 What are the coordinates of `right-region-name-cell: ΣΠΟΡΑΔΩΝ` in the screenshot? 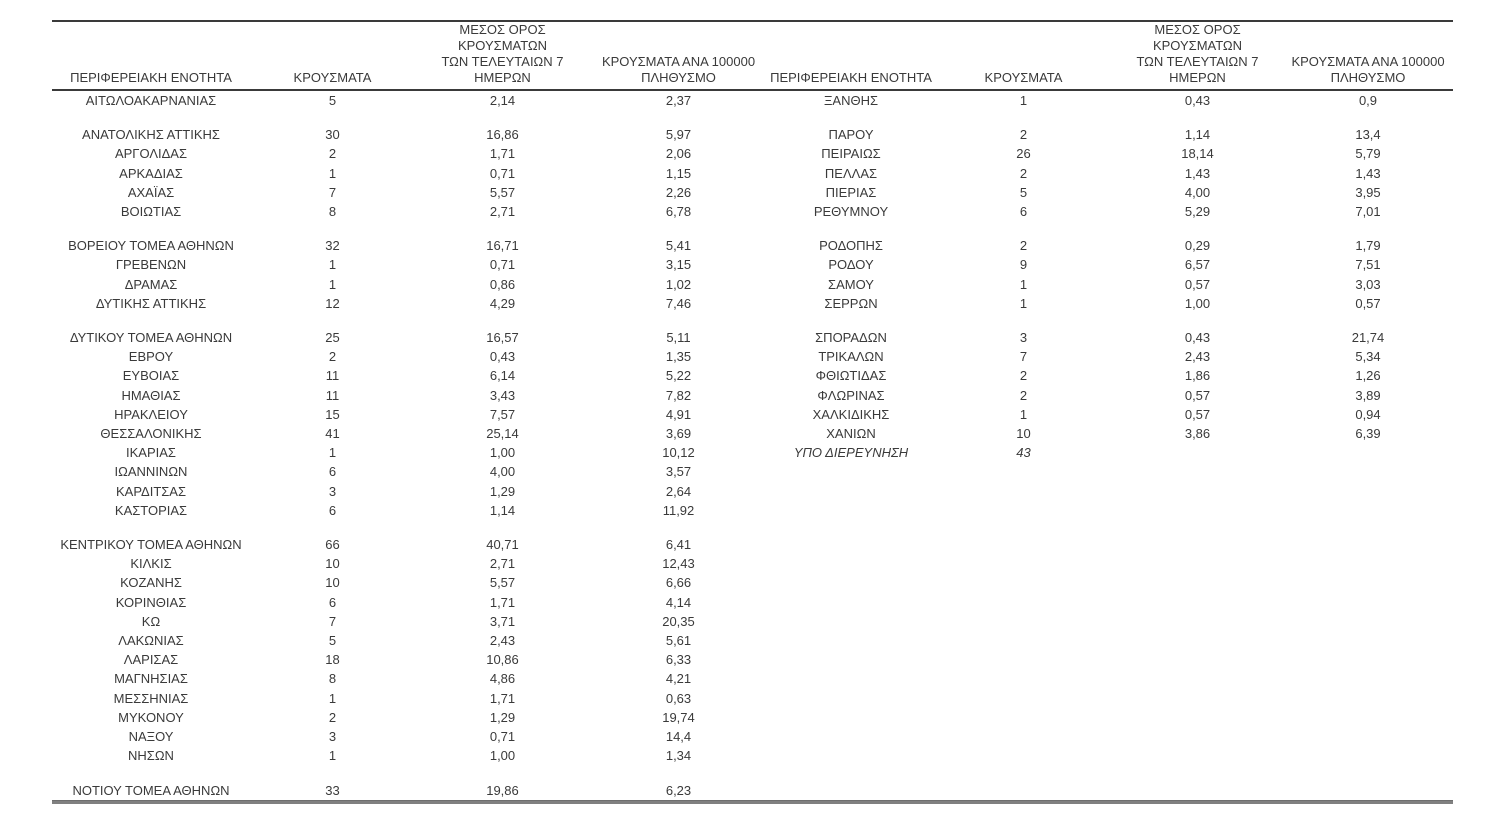 It's located at (851, 338).